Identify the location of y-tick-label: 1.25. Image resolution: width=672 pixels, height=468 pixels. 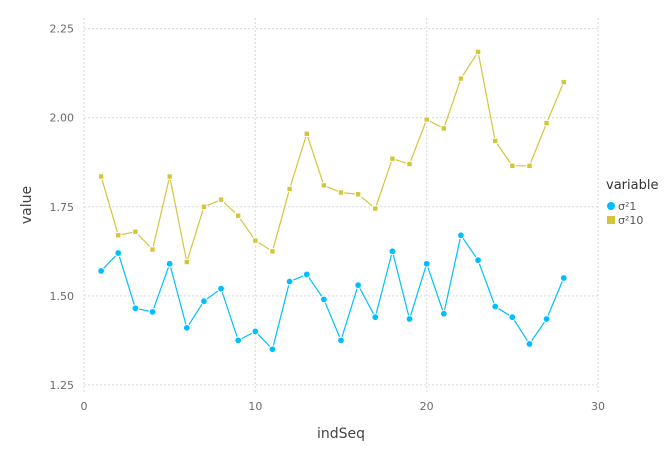
(62, 385).